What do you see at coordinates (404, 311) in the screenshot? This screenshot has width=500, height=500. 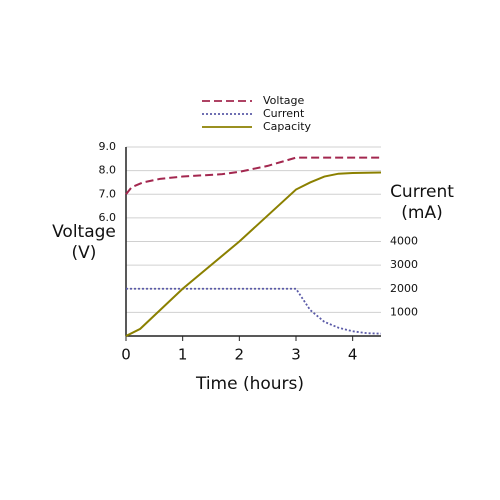 I see `y2-tick-label: 1000` at bounding box center [404, 311].